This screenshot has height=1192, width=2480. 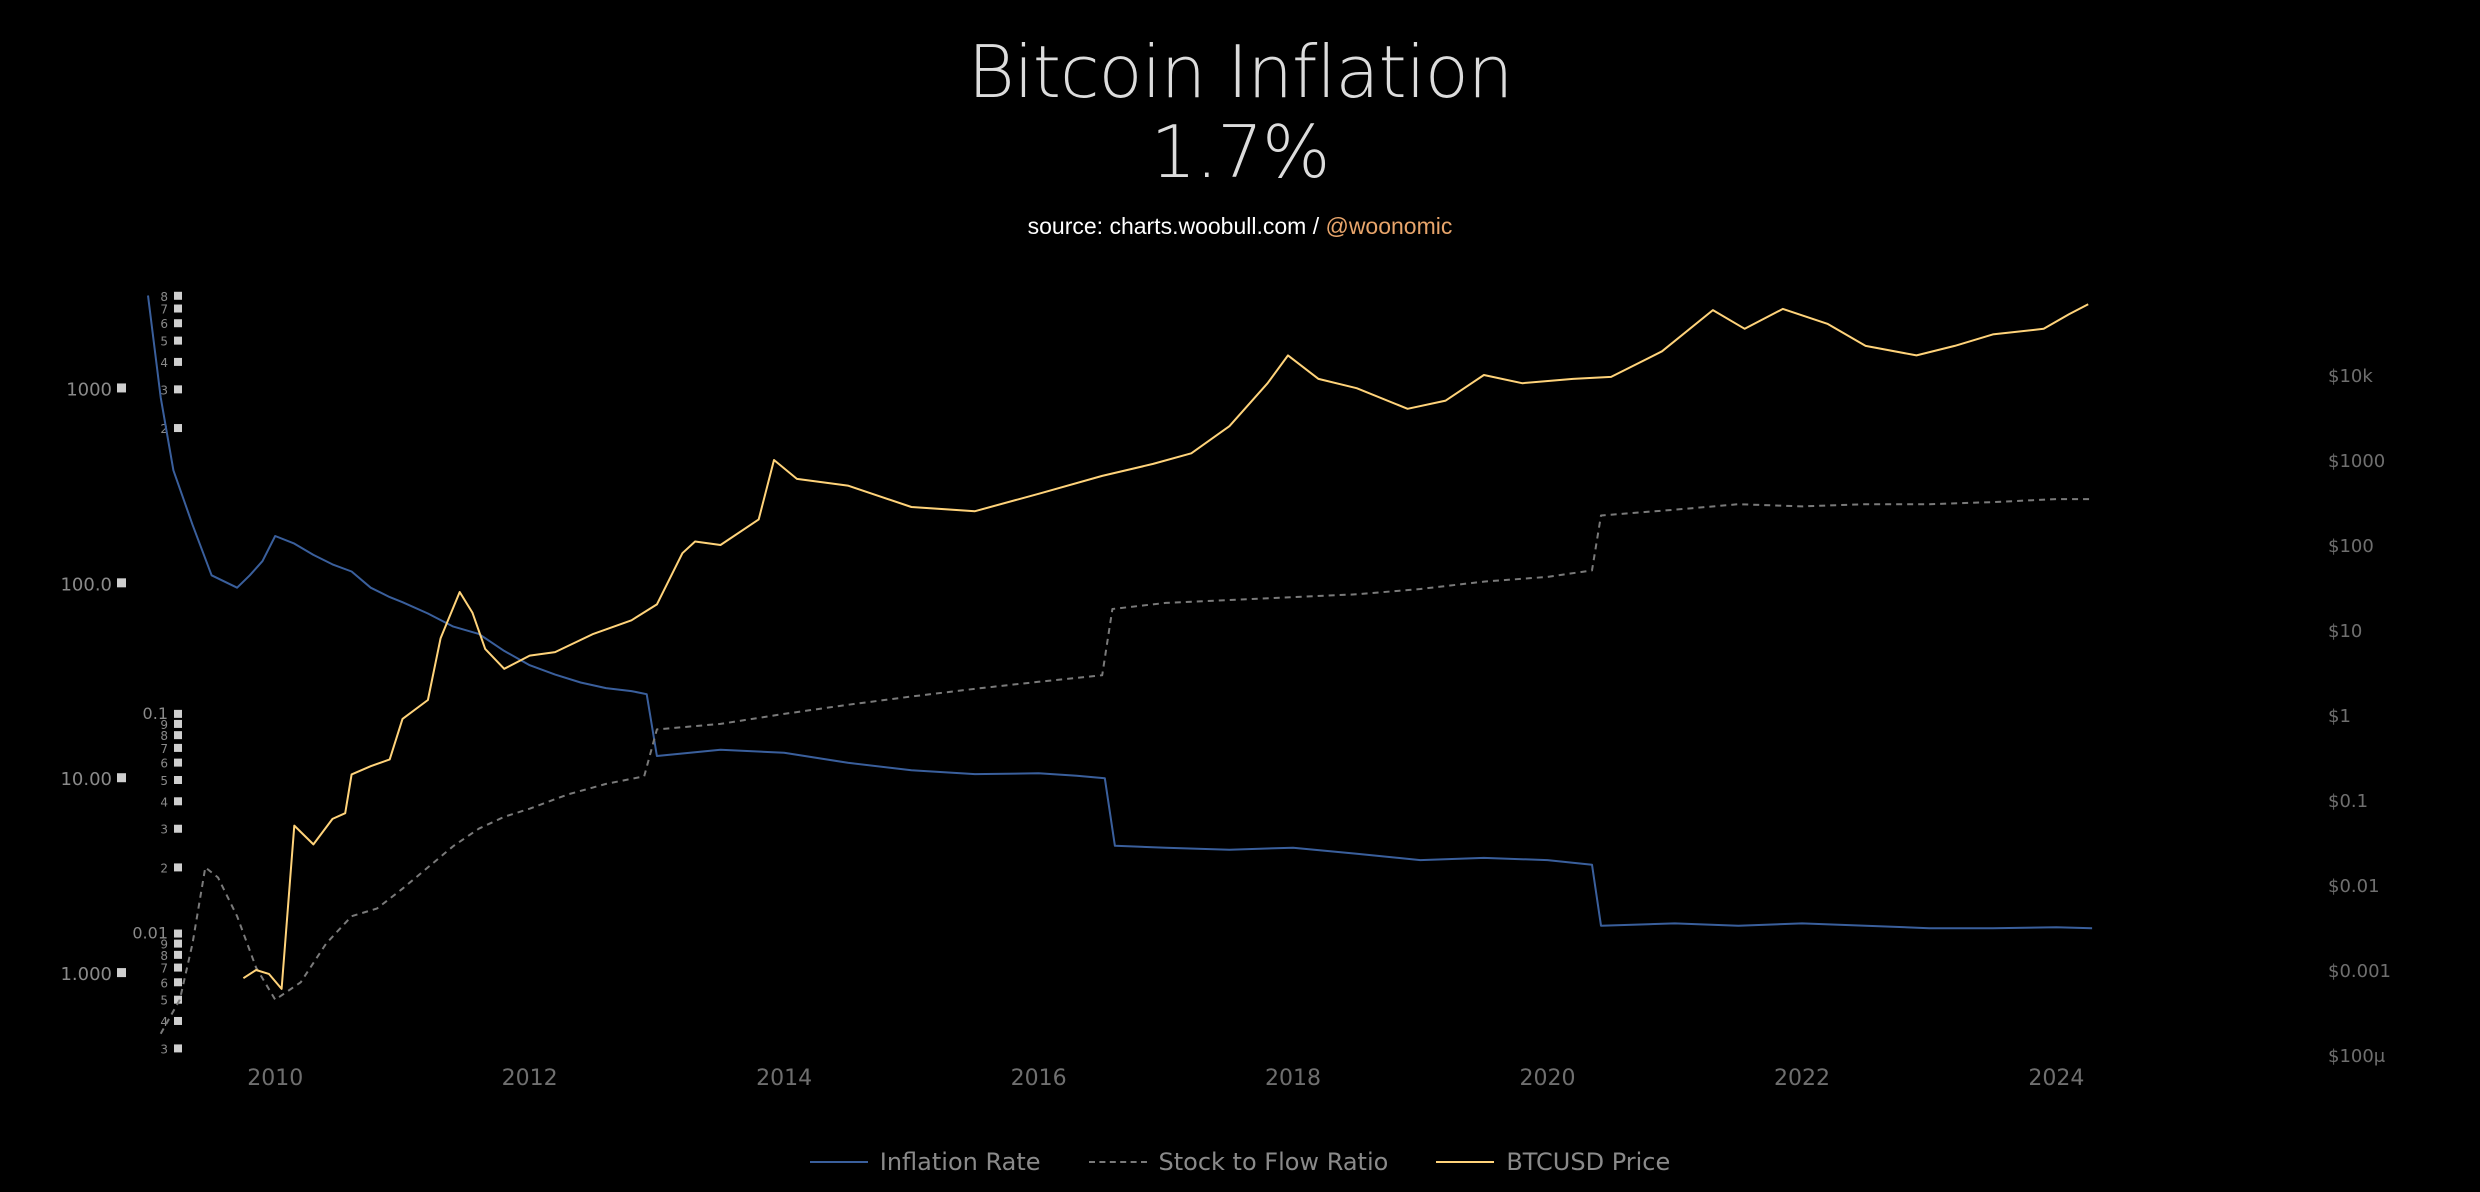 I want to click on legend-item-inflation-rate: Inflation Rate, so click(x=925, y=1162).